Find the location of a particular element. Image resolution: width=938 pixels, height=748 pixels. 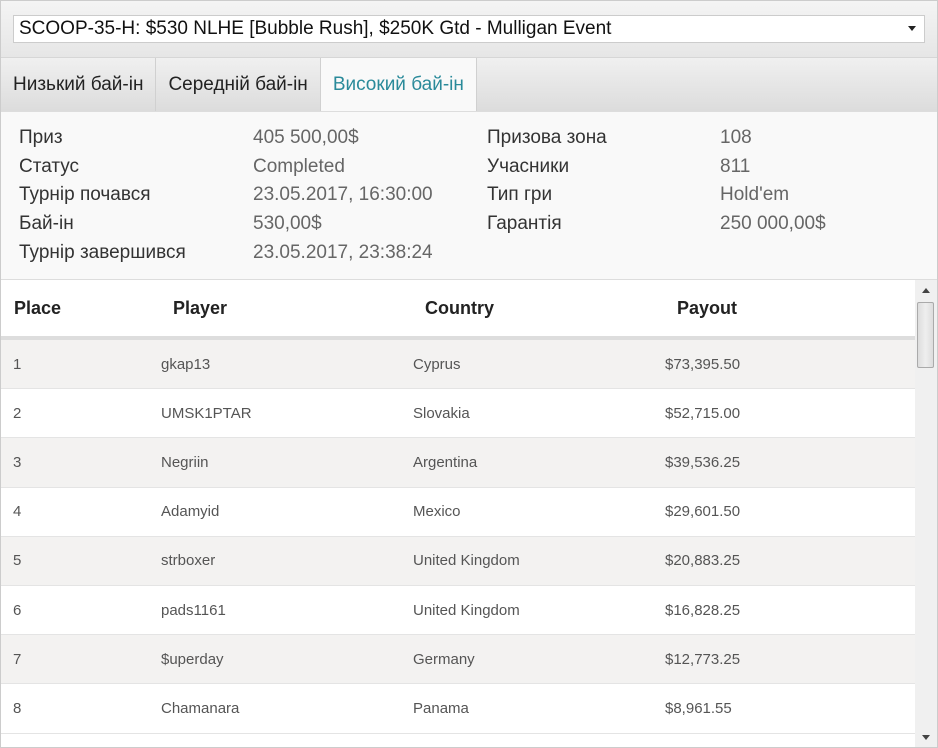

header-country: Country is located at coordinates (459, 307).